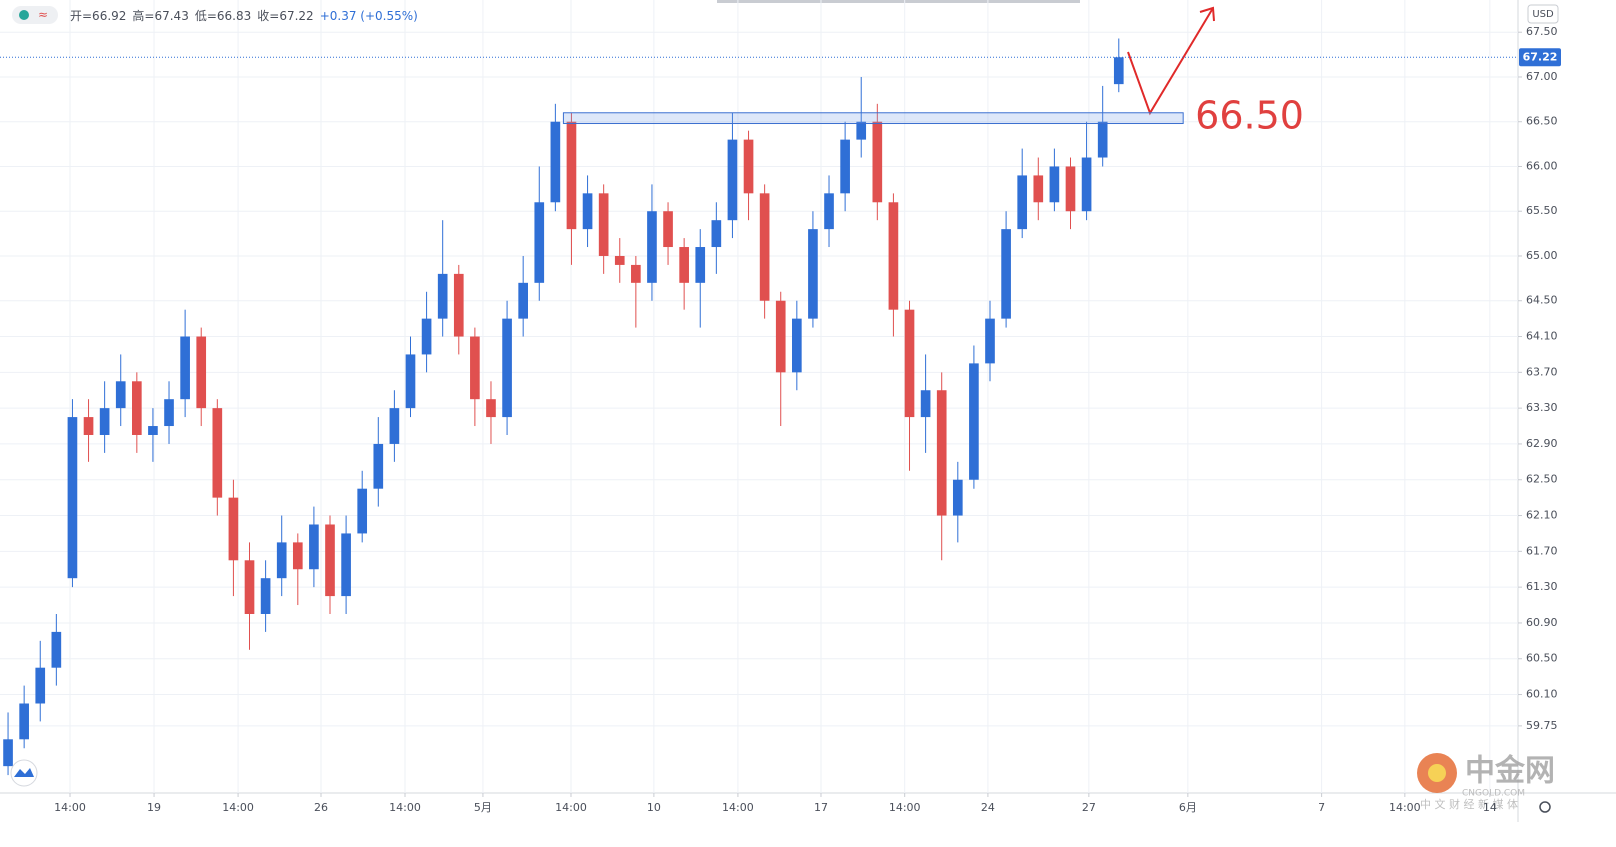 The width and height of the screenshot is (1616, 847). Describe the element at coordinates (223, 16) in the screenshot. I see `header-item: 低=66.83` at that location.